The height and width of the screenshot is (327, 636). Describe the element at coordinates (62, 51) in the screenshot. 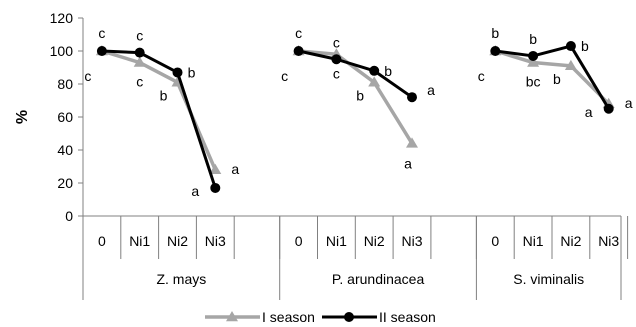

I see `y-tick-label: 100` at that location.